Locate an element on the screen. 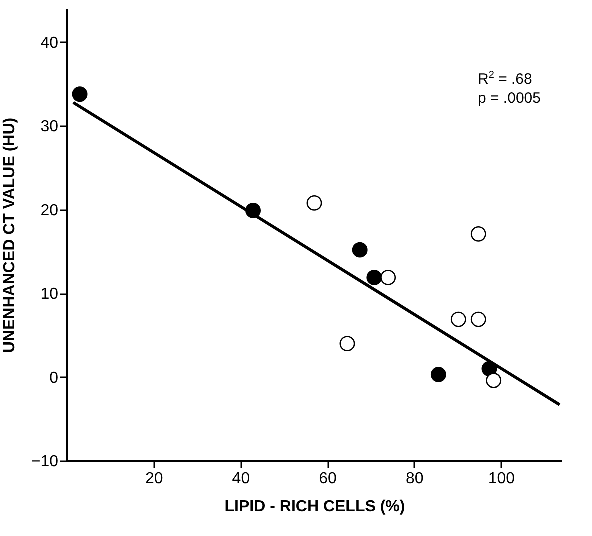 Image resolution: width=592 pixels, height=536 pixels. annotation: p = .0005 is located at coordinates (509, 98).